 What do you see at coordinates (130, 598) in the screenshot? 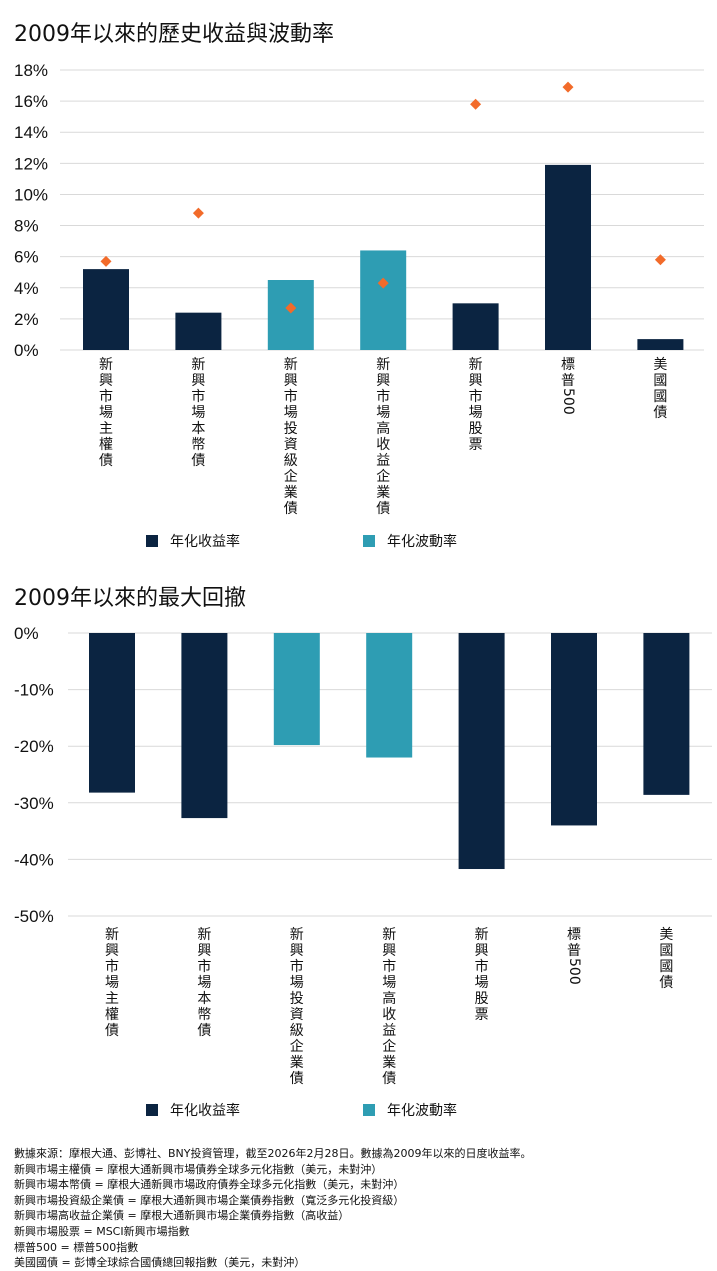
I see `chart2-title: 2009年以來的最大回撤` at bounding box center [130, 598].